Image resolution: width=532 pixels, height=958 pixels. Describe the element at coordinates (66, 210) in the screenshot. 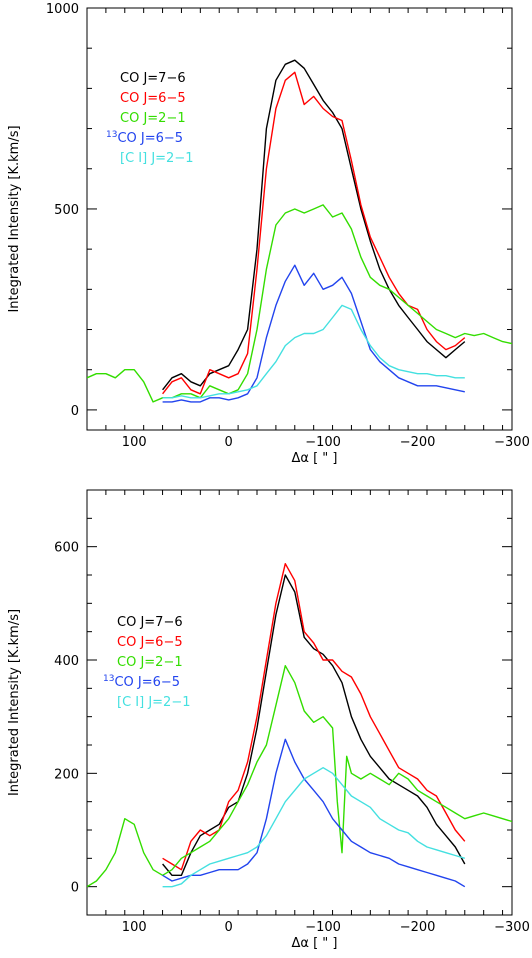

I see `y-tick-label: 500` at that location.